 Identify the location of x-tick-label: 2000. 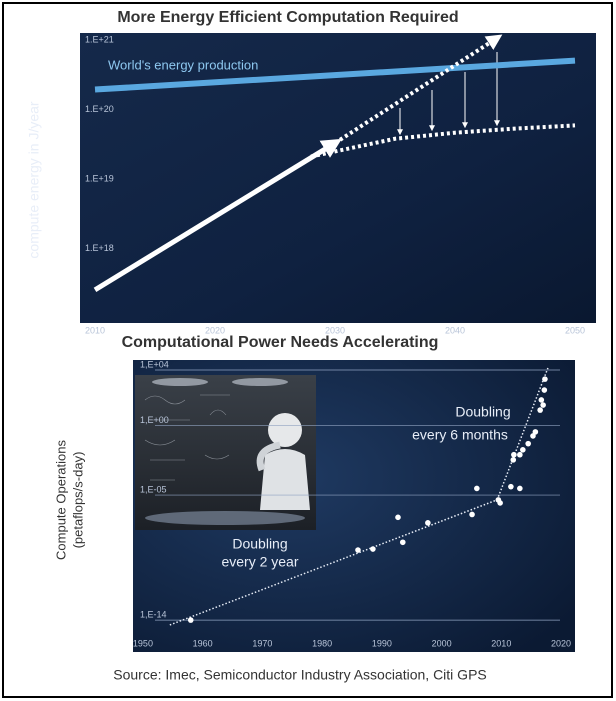
(442, 643).